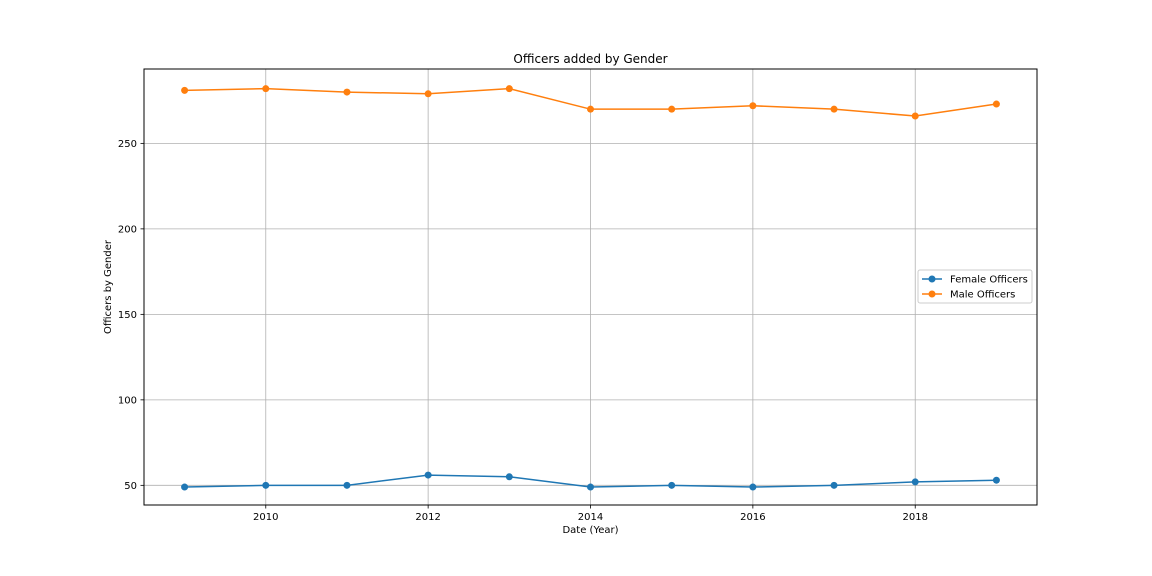 The width and height of the screenshot is (1152, 576). Describe the element at coordinates (989, 280) in the screenshot. I see `legend-label: Female Officers` at that location.